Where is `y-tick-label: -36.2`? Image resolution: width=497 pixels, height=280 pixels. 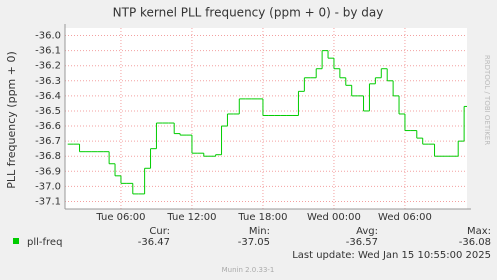
y-tick-label: -36.2 is located at coordinates (48, 66).